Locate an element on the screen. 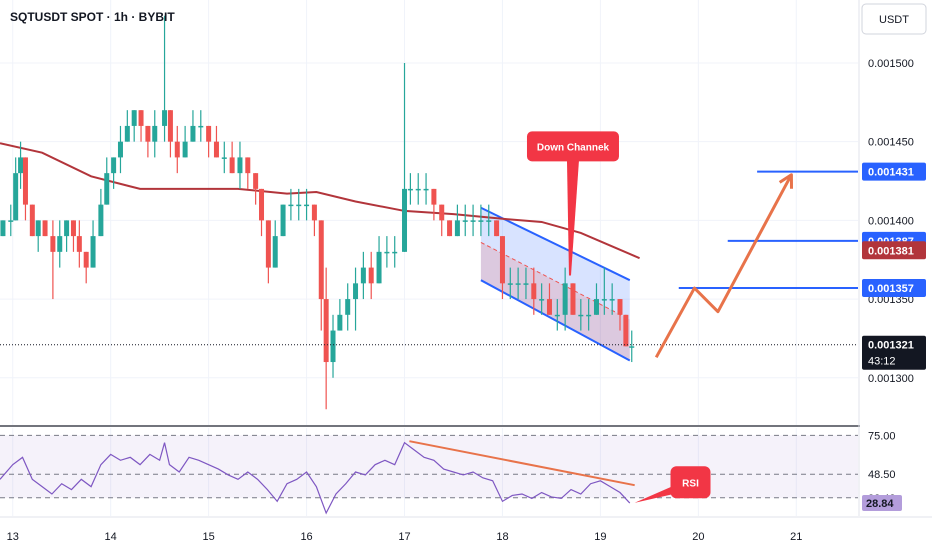  countdown-text: 43:12 is located at coordinates (882, 362).